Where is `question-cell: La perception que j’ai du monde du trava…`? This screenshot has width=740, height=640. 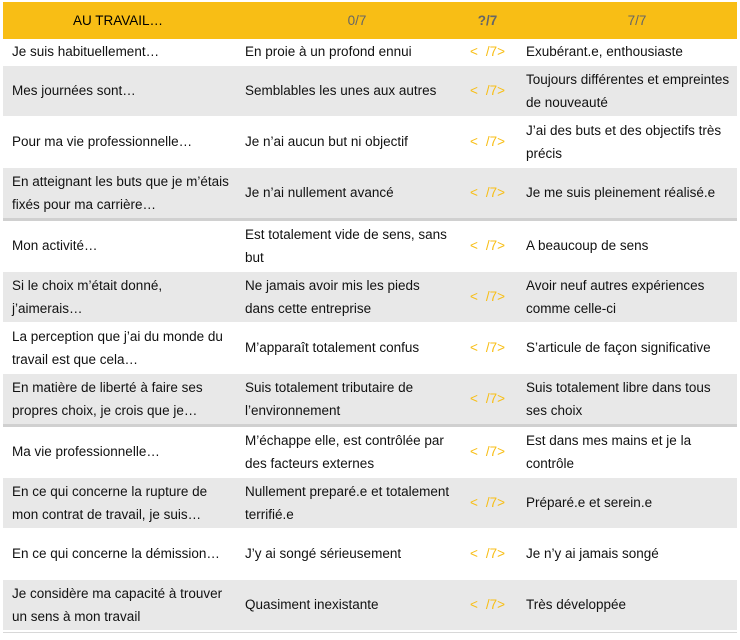 question-cell: La perception que j’ai du monde du trava… is located at coordinates (119, 348).